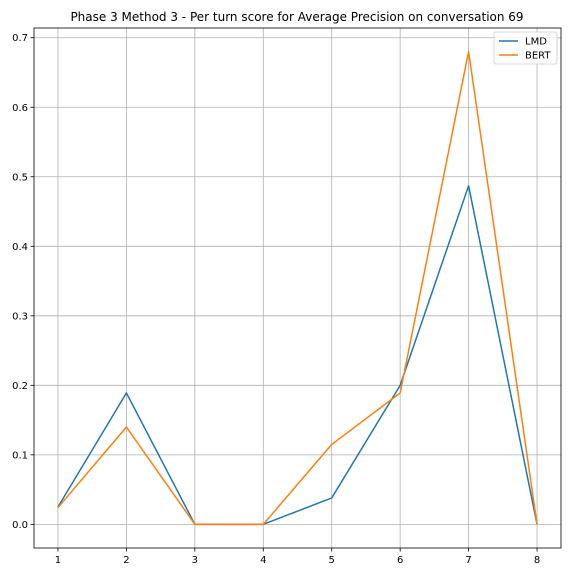 This screenshot has height=576, width=576. What do you see at coordinates (536, 42) in the screenshot?
I see `legend-label-lmd: LMD` at bounding box center [536, 42].